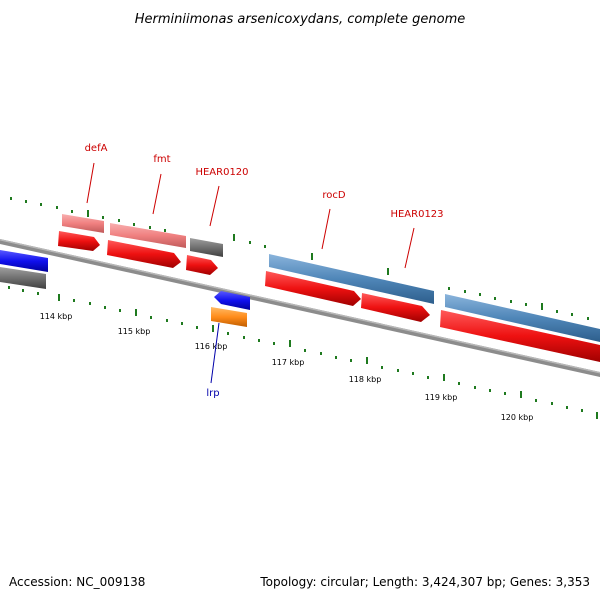  Describe the element at coordinates (517, 417) in the screenshot. I see `kbp-label: 120 kbp` at that location.